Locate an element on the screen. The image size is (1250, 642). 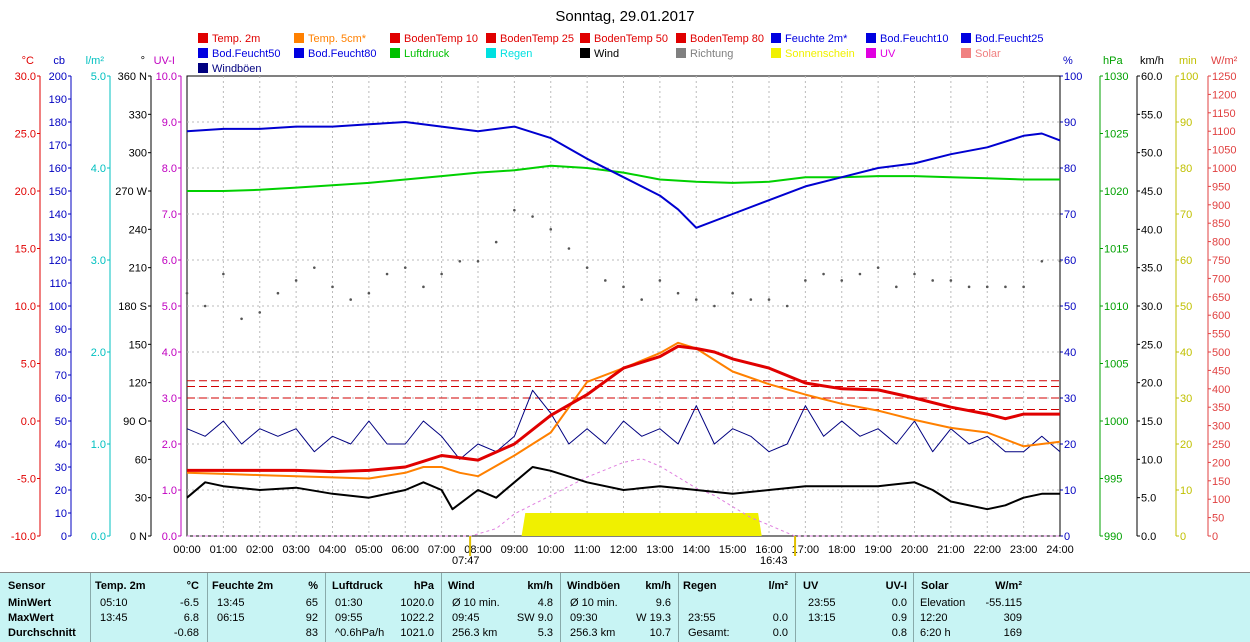
x-tick-label: 07:00 is located at coordinates (442, 550).